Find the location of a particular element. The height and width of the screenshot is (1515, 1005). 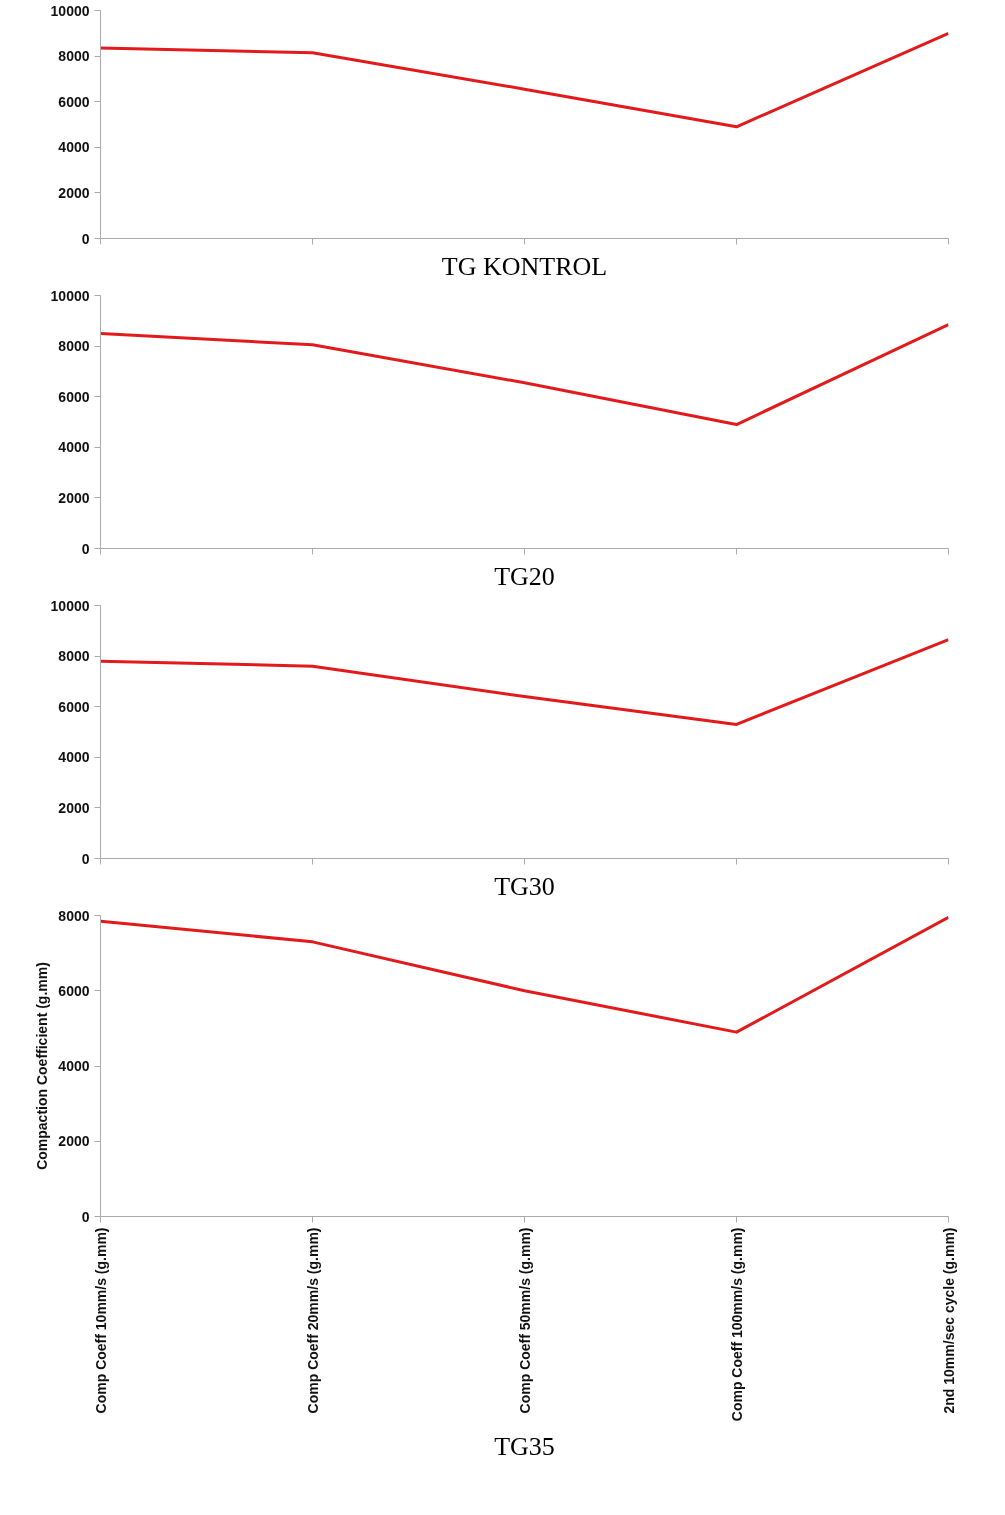

x-tick-label: Comp Coeff 10mm/s (g.mm) is located at coordinates (100, 1320).